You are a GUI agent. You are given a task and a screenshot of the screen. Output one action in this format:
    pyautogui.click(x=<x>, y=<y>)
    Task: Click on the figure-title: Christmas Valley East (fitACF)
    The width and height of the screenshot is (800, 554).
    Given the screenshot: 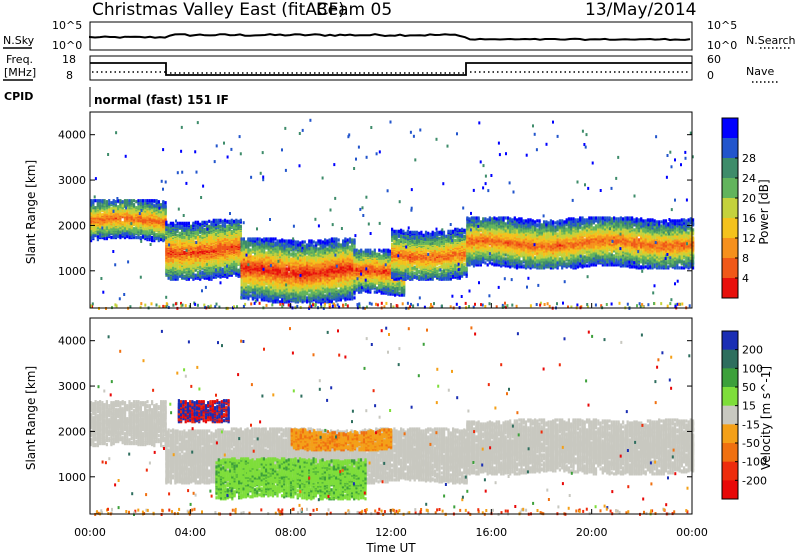 What is the action you would take?
    pyautogui.click(x=218, y=10)
    